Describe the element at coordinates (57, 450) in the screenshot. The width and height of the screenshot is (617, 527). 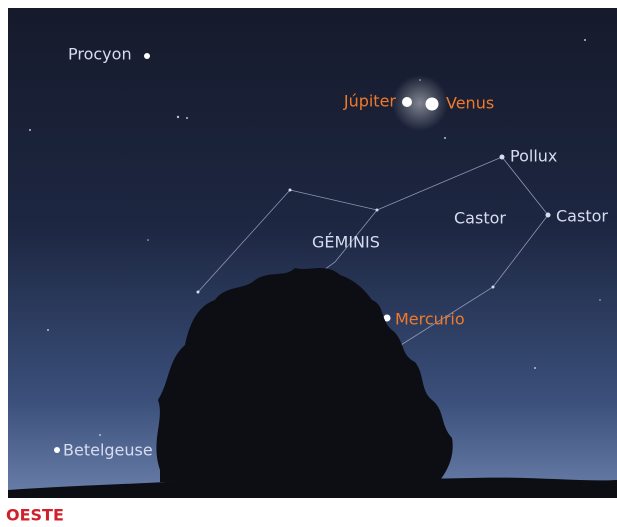
I see `betelgeuse-dot` at that location.